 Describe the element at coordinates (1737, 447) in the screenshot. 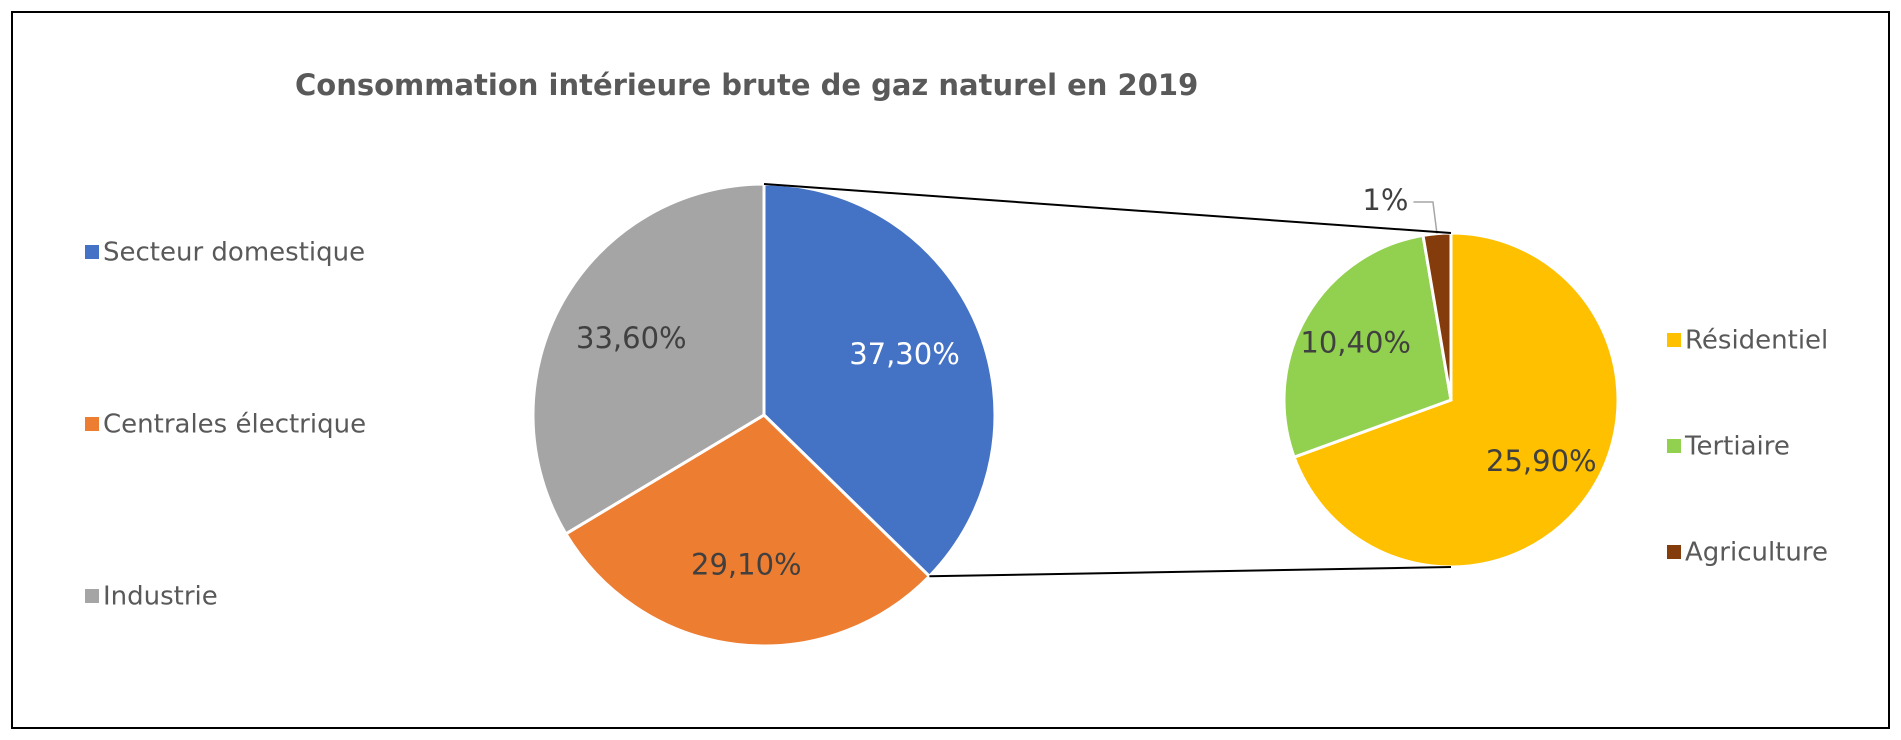

I see `legend-label: Tertiaire` at that location.